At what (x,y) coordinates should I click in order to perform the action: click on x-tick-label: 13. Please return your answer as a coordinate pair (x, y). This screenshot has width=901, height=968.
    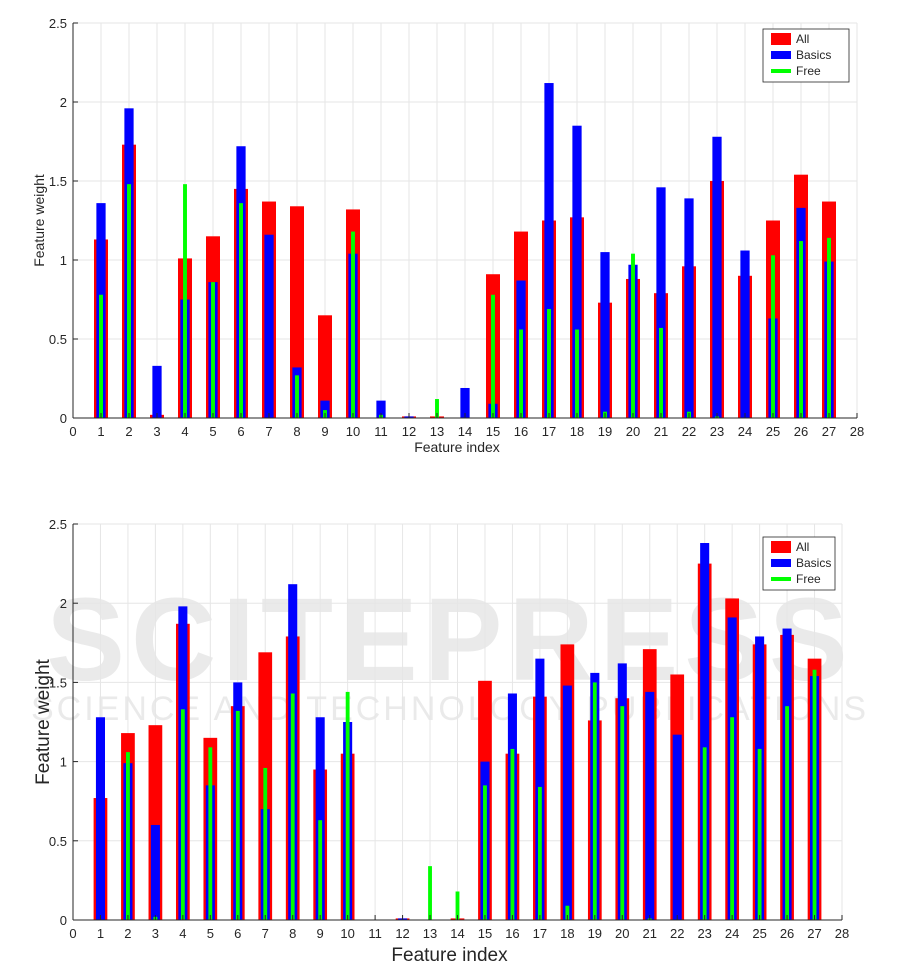
    Looking at the image, I should click on (430, 933).